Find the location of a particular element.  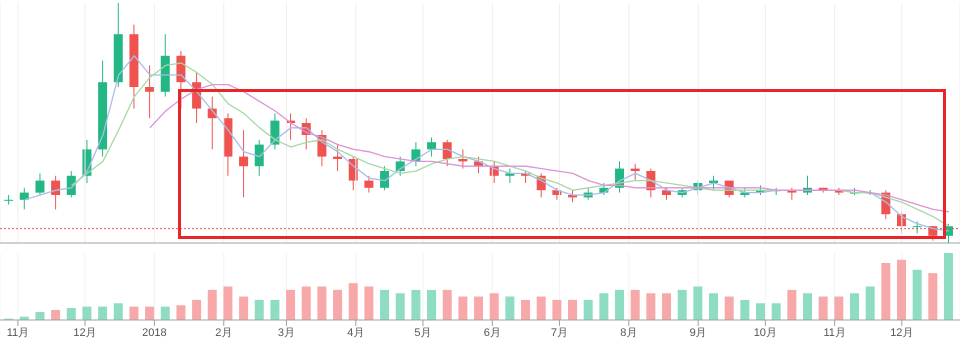

x-tick-label: 5月 is located at coordinates (423, 332).